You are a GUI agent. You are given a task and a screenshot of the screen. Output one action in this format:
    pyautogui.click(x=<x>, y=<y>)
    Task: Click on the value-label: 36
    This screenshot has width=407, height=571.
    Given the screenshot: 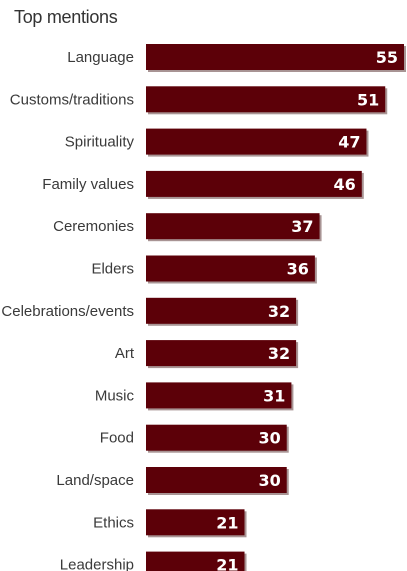 What is the action you would take?
    pyautogui.click(x=298, y=269)
    